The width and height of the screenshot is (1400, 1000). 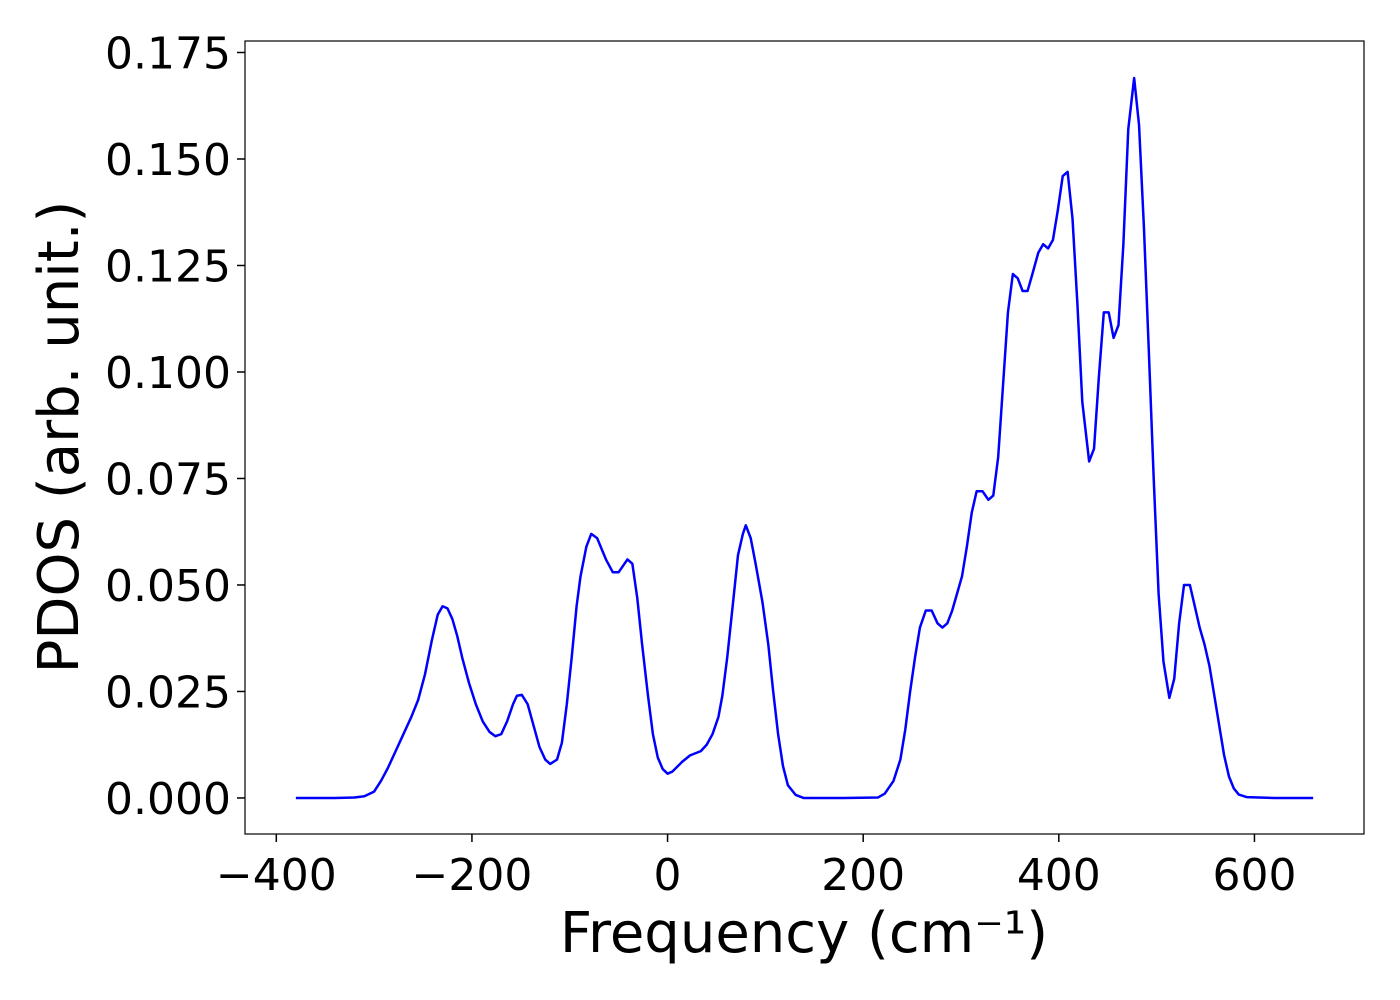 What do you see at coordinates (168, 479) in the screenshot?
I see `y-tick-label: 0.075` at bounding box center [168, 479].